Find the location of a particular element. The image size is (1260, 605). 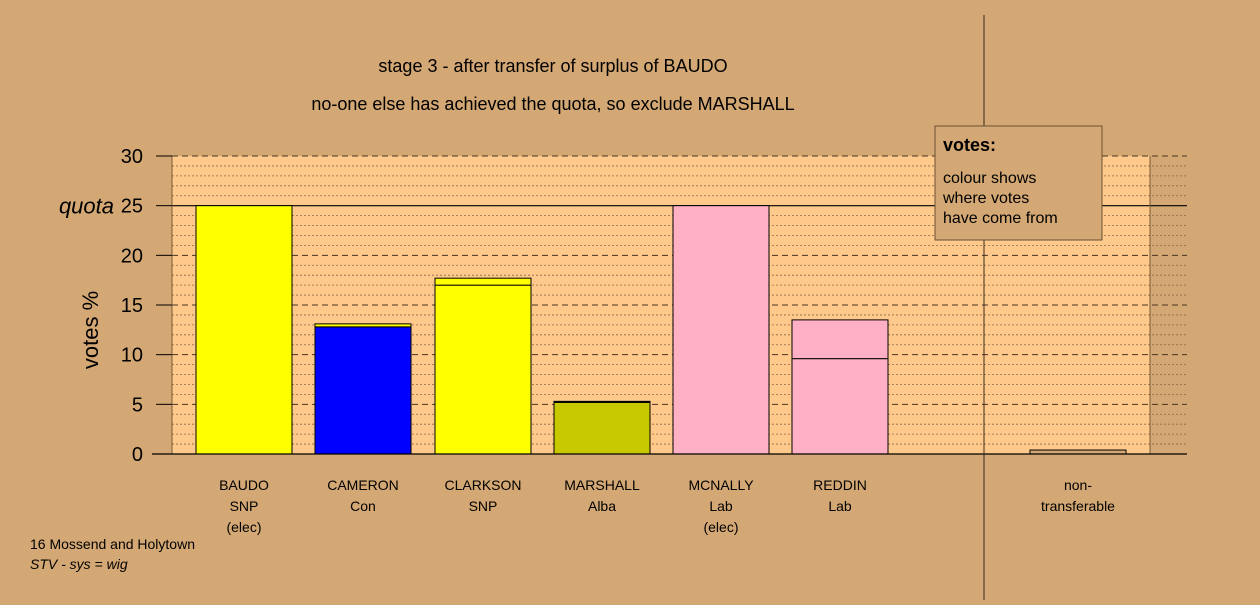

category-label: non- is located at coordinates (1078, 485).